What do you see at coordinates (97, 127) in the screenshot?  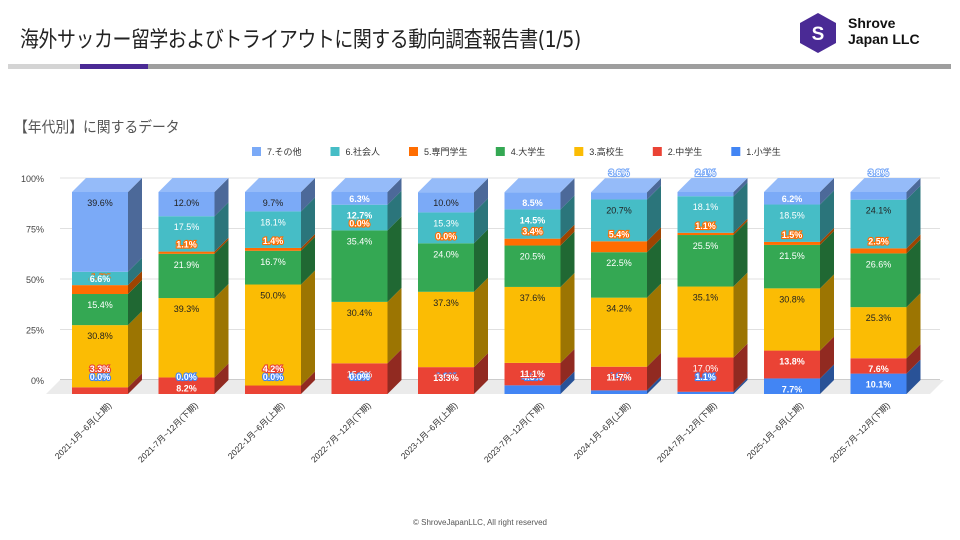 I see `section-subtitle: 【年代別】に関するデータ` at bounding box center [97, 127].